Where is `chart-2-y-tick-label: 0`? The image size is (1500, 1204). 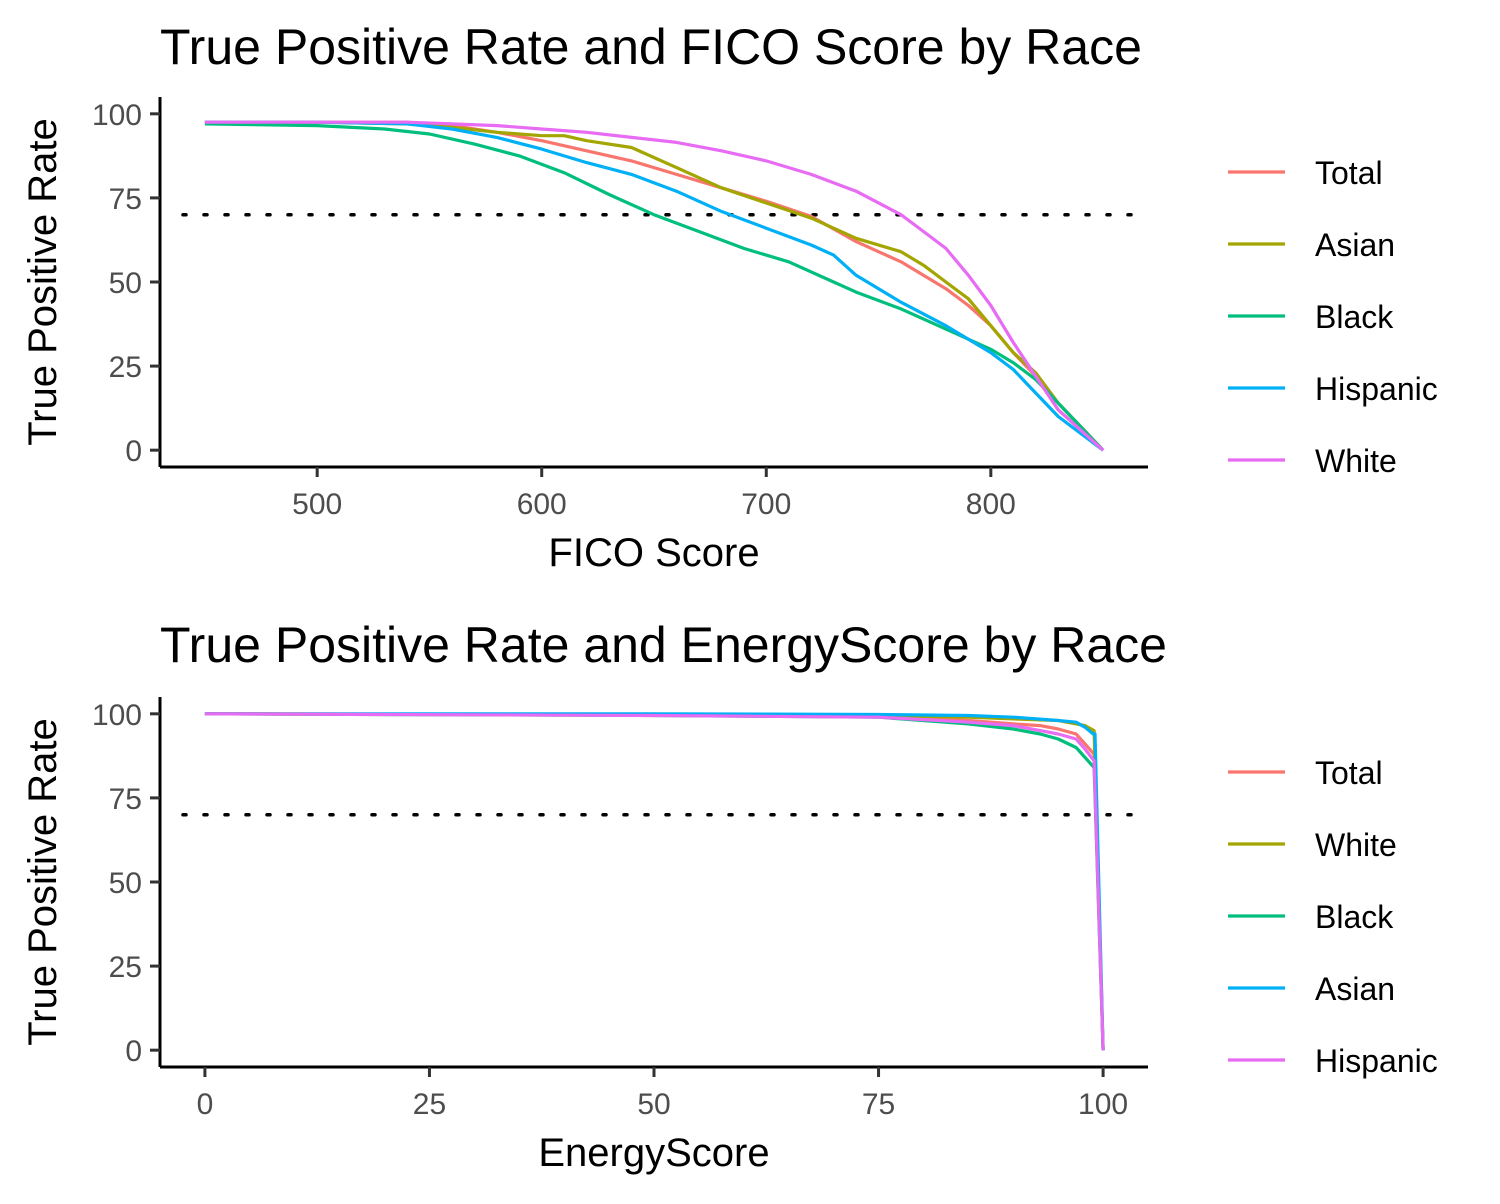 chart-2-y-tick-label: 0 is located at coordinates (133, 1051).